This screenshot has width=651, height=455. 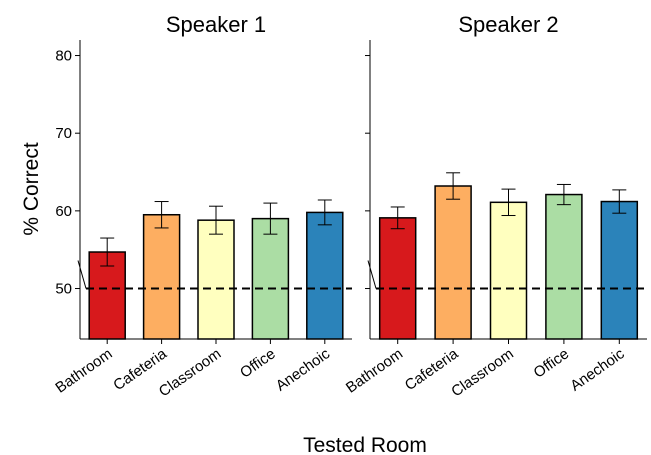 What do you see at coordinates (31, 189) in the screenshot?
I see `y-axis-title: % Correct` at bounding box center [31, 189].